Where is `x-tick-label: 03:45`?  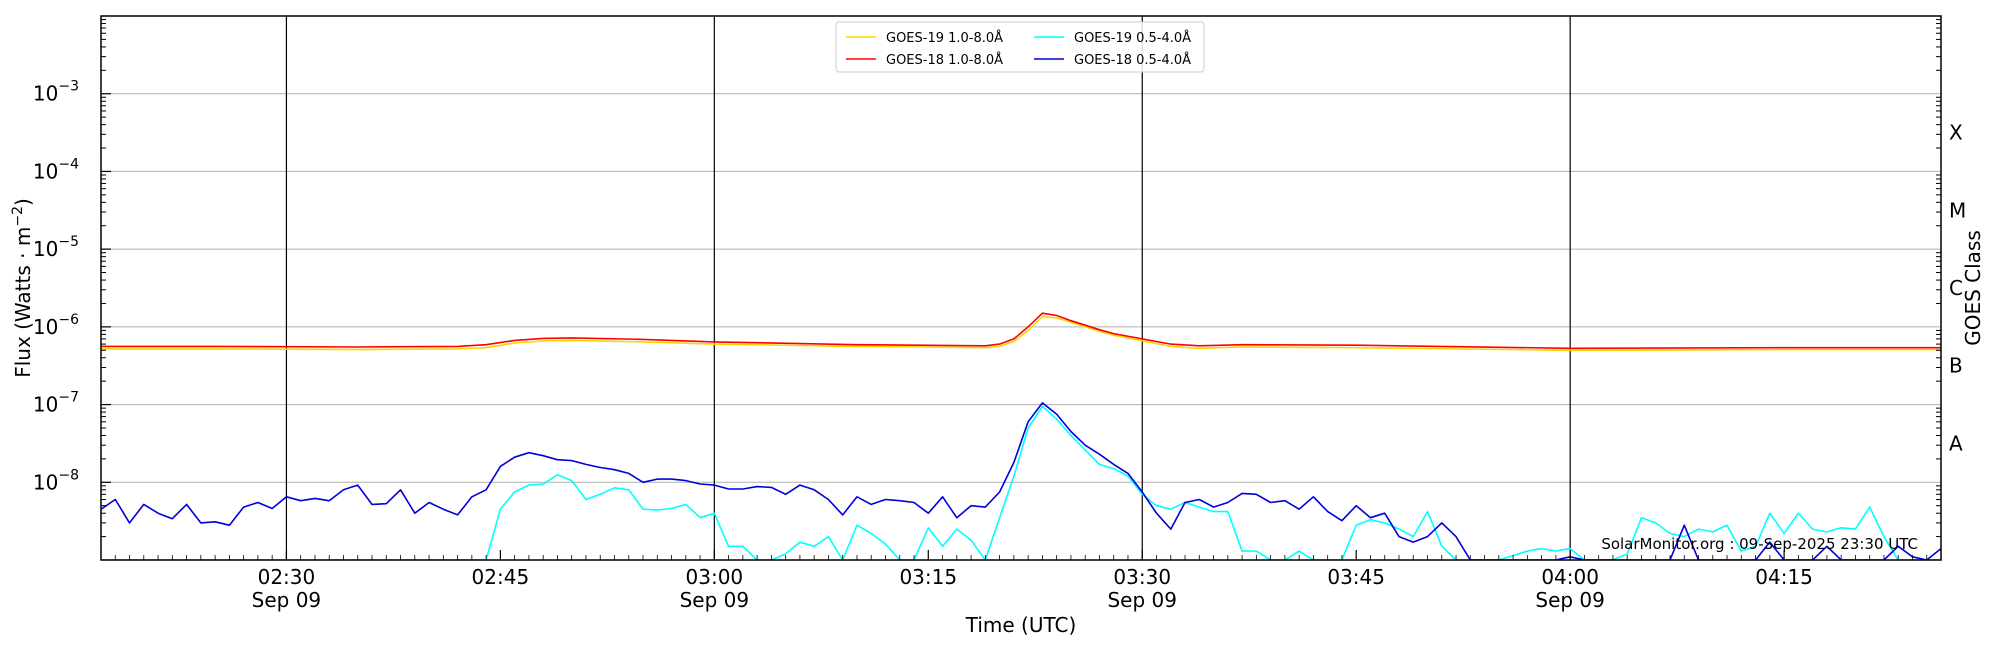
x-tick-label: 03:45 is located at coordinates (1356, 577).